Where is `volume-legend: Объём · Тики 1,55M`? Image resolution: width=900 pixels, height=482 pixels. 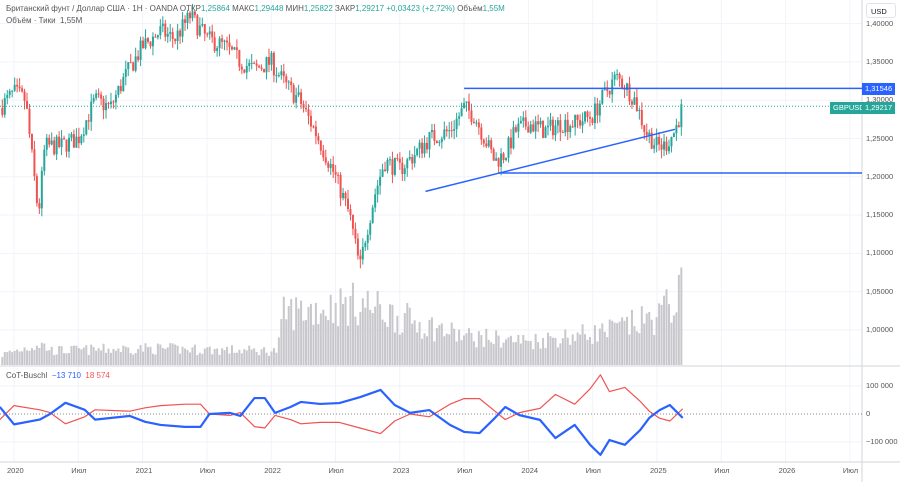
volume-legend: Объём · Тики 1,55M is located at coordinates (44, 20).